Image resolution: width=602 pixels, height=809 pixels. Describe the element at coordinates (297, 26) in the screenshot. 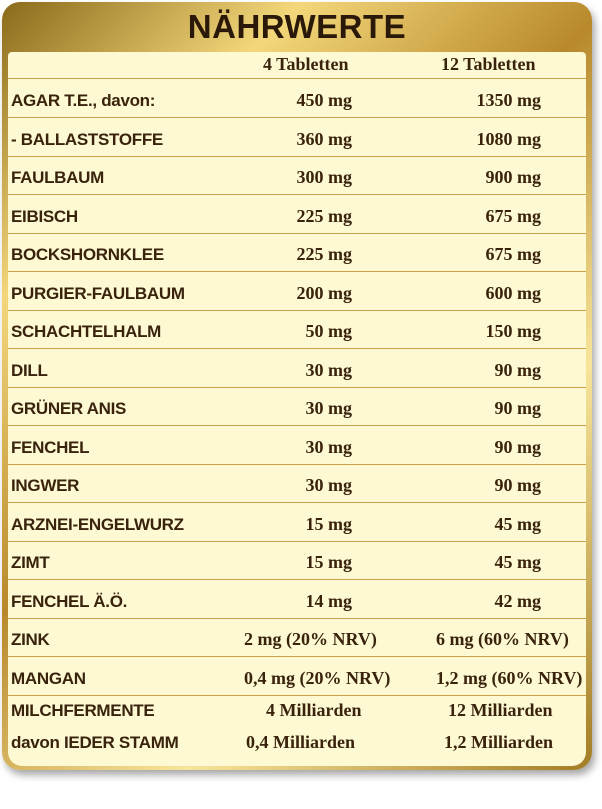

I see `panel-title: NÄHRWERTE` at that location.